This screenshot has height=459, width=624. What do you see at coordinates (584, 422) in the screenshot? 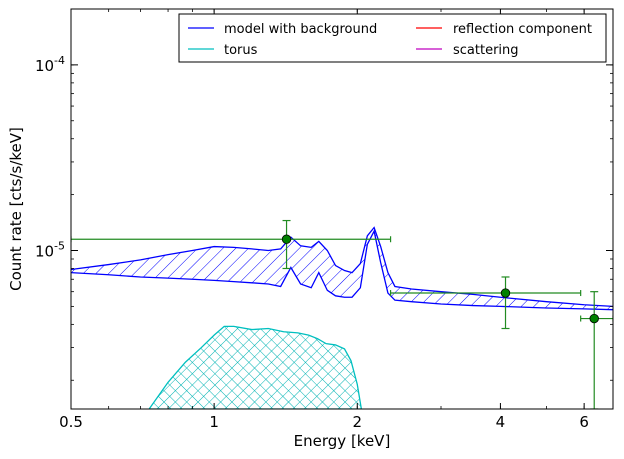
I see `x-tick-label: 6` at bounding box center [584, 422].